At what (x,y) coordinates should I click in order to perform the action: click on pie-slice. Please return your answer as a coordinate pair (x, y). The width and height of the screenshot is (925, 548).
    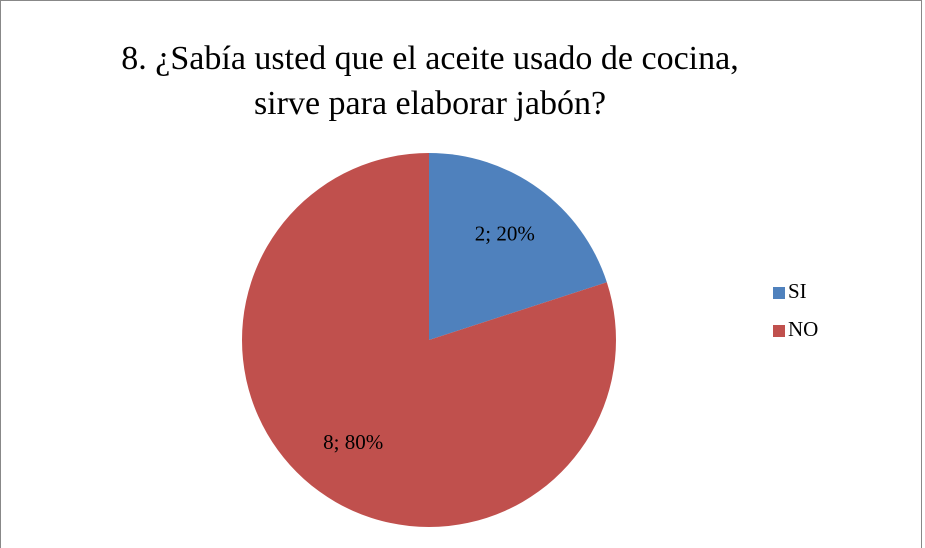
    Looking at the image, I should click on (518, 246).